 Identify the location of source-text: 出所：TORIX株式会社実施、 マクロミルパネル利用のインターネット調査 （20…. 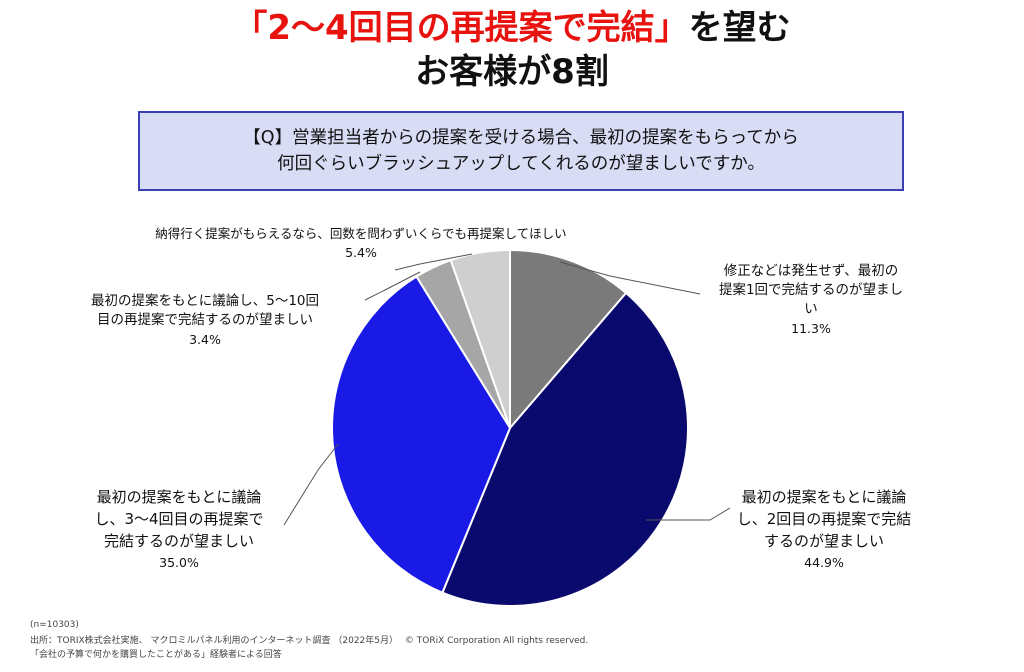
(214, 641).